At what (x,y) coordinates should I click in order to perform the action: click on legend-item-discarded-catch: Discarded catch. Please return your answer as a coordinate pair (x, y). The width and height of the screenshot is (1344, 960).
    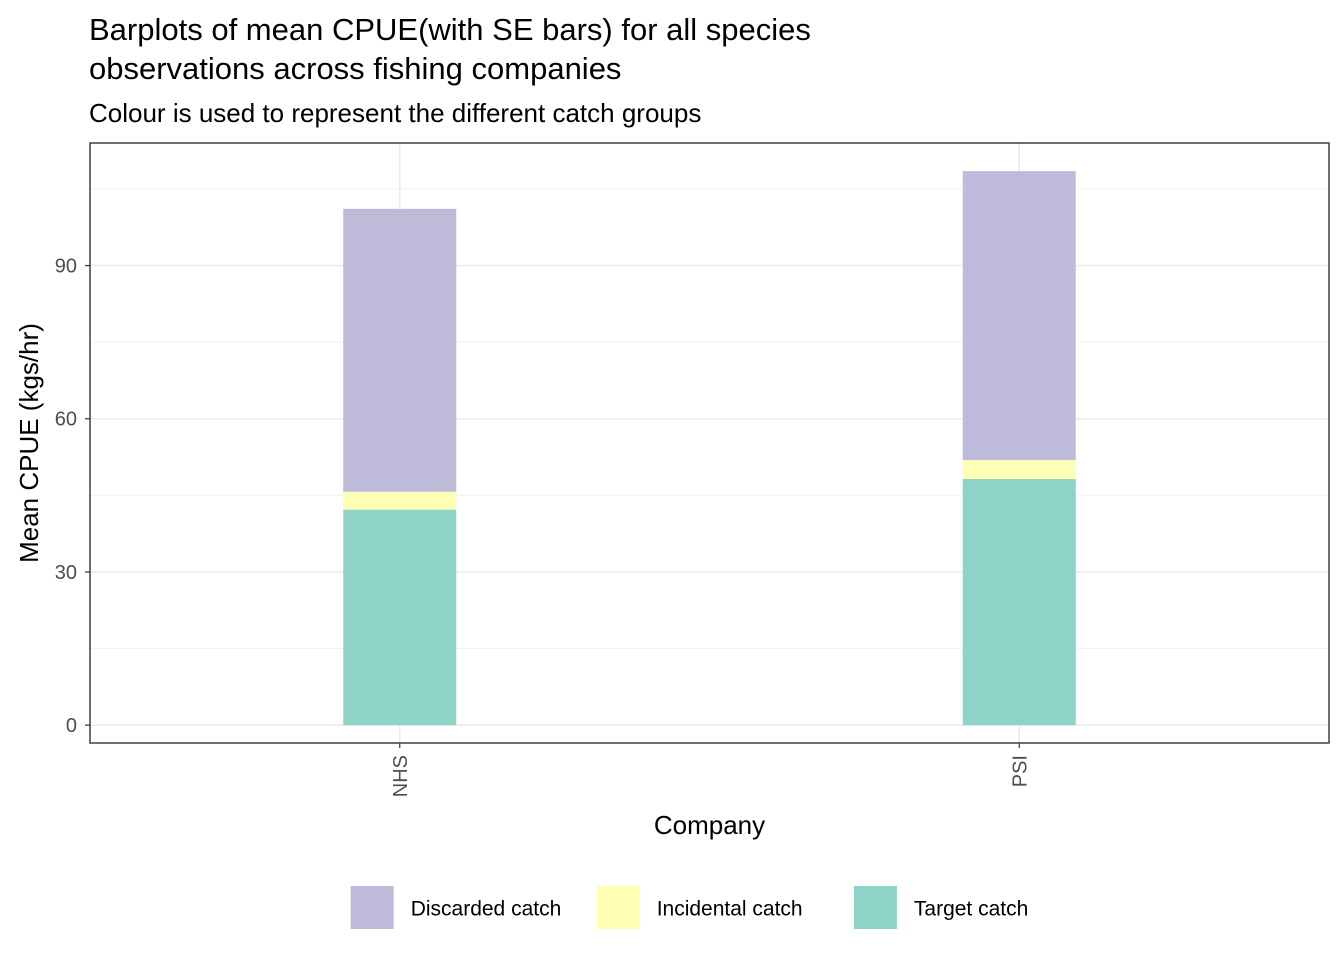
    Looking at the image, I should click on (456, 907).